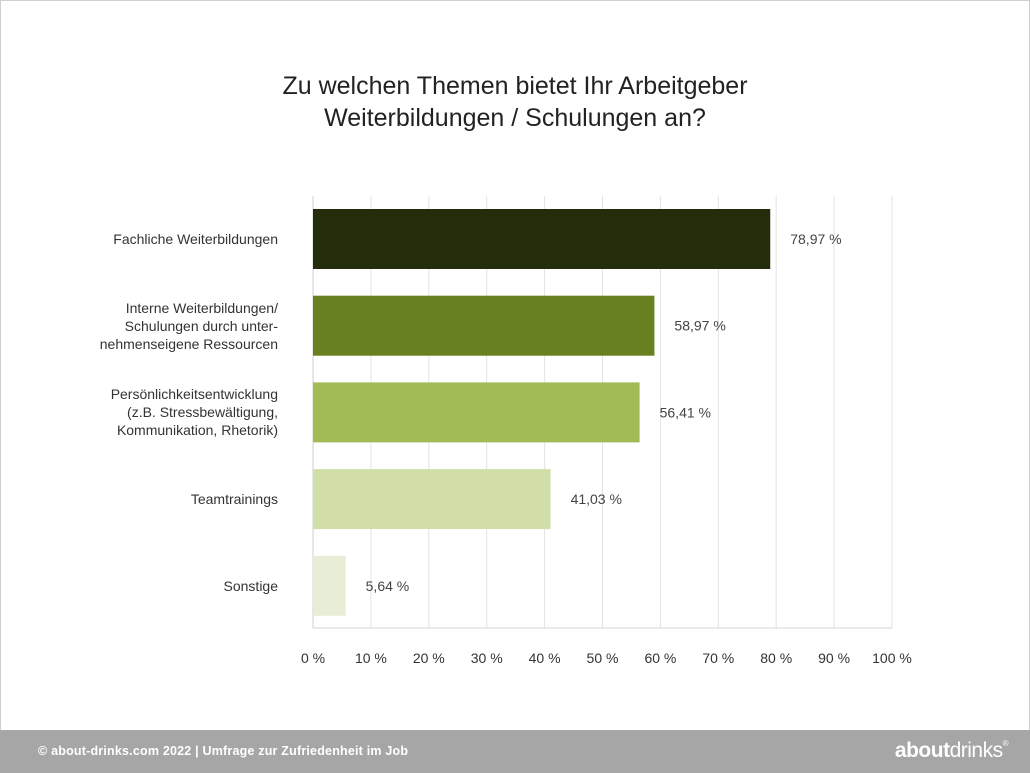 The width and height of the screenshot is (1030, 773). What do you see at coordinates (718, 658) in the screenshot?
I see `x-tick-label: 70 %` at bounding box center [718, 658].